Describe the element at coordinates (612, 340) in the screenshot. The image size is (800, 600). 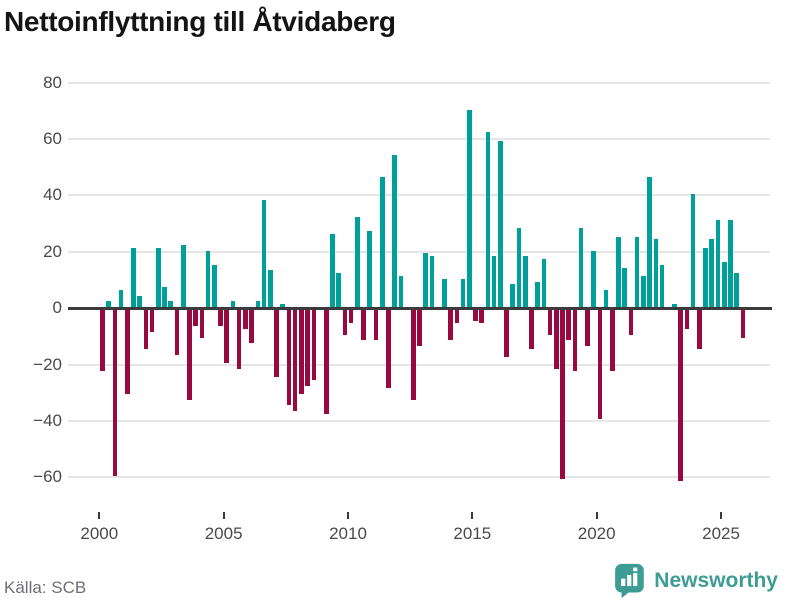
I see `bar-2020-q3` at that location.